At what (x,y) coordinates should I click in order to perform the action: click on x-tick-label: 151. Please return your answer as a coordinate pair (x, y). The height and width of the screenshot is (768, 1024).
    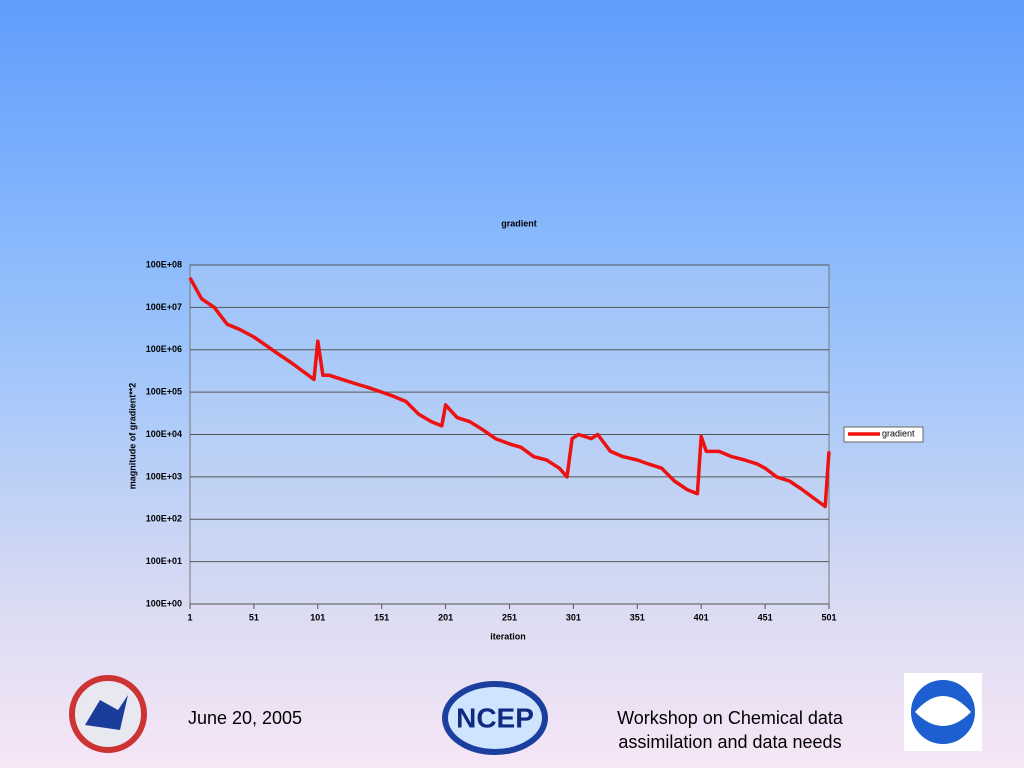
    Looking at the image, I should click on (381, 617).